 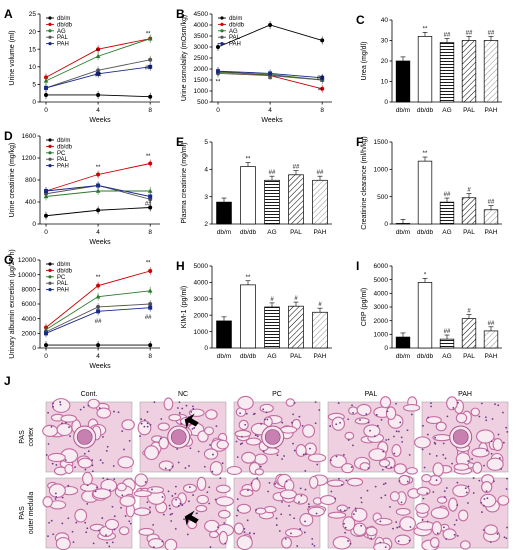 What do you see at coordinates (184, 58) in the screenshot?
I see `y-axis-label: Urine osmolality (mOsm/kg)` at bounding box center [184, 58].